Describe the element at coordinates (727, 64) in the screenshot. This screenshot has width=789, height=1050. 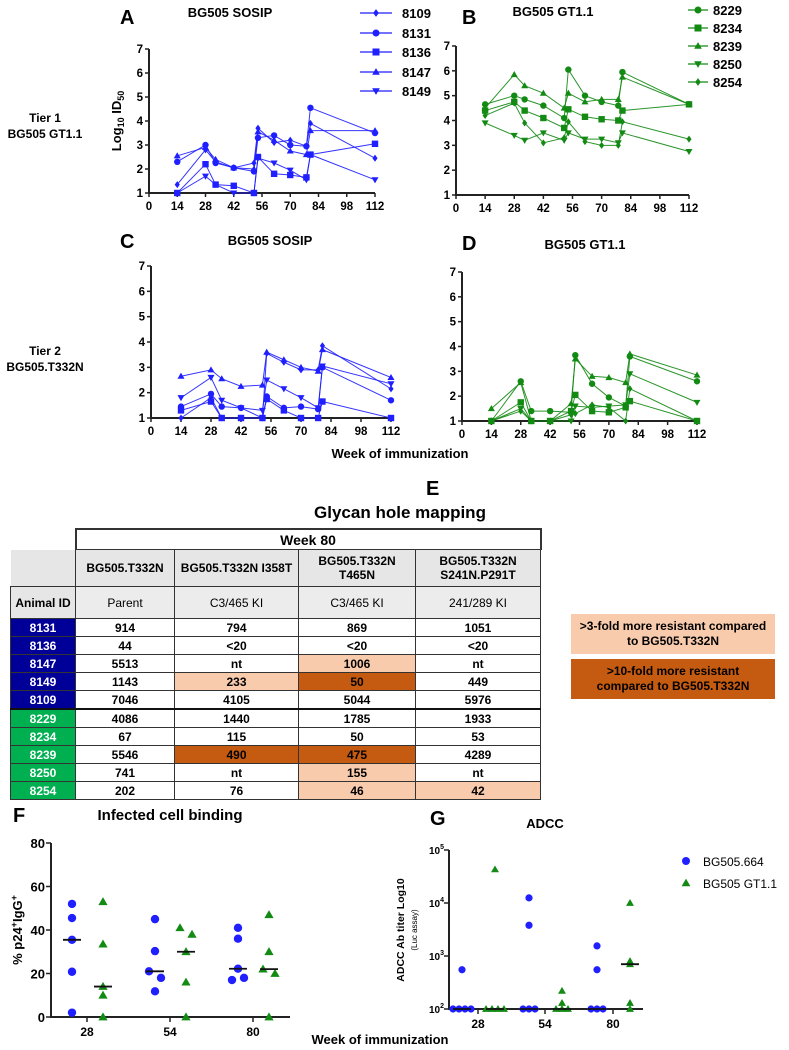
I see `legend-label: 8250` at that location.